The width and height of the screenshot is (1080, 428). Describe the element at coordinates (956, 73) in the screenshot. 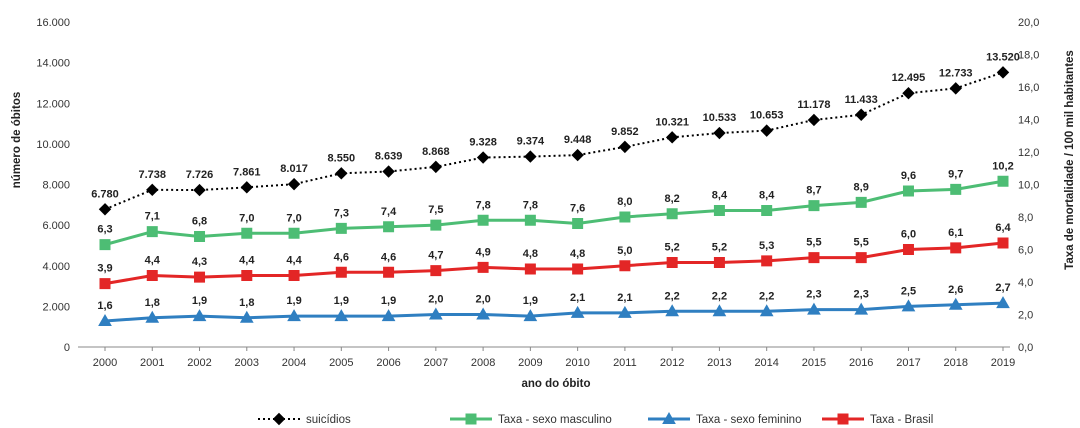

I see `data-label: 12.733` at that location.